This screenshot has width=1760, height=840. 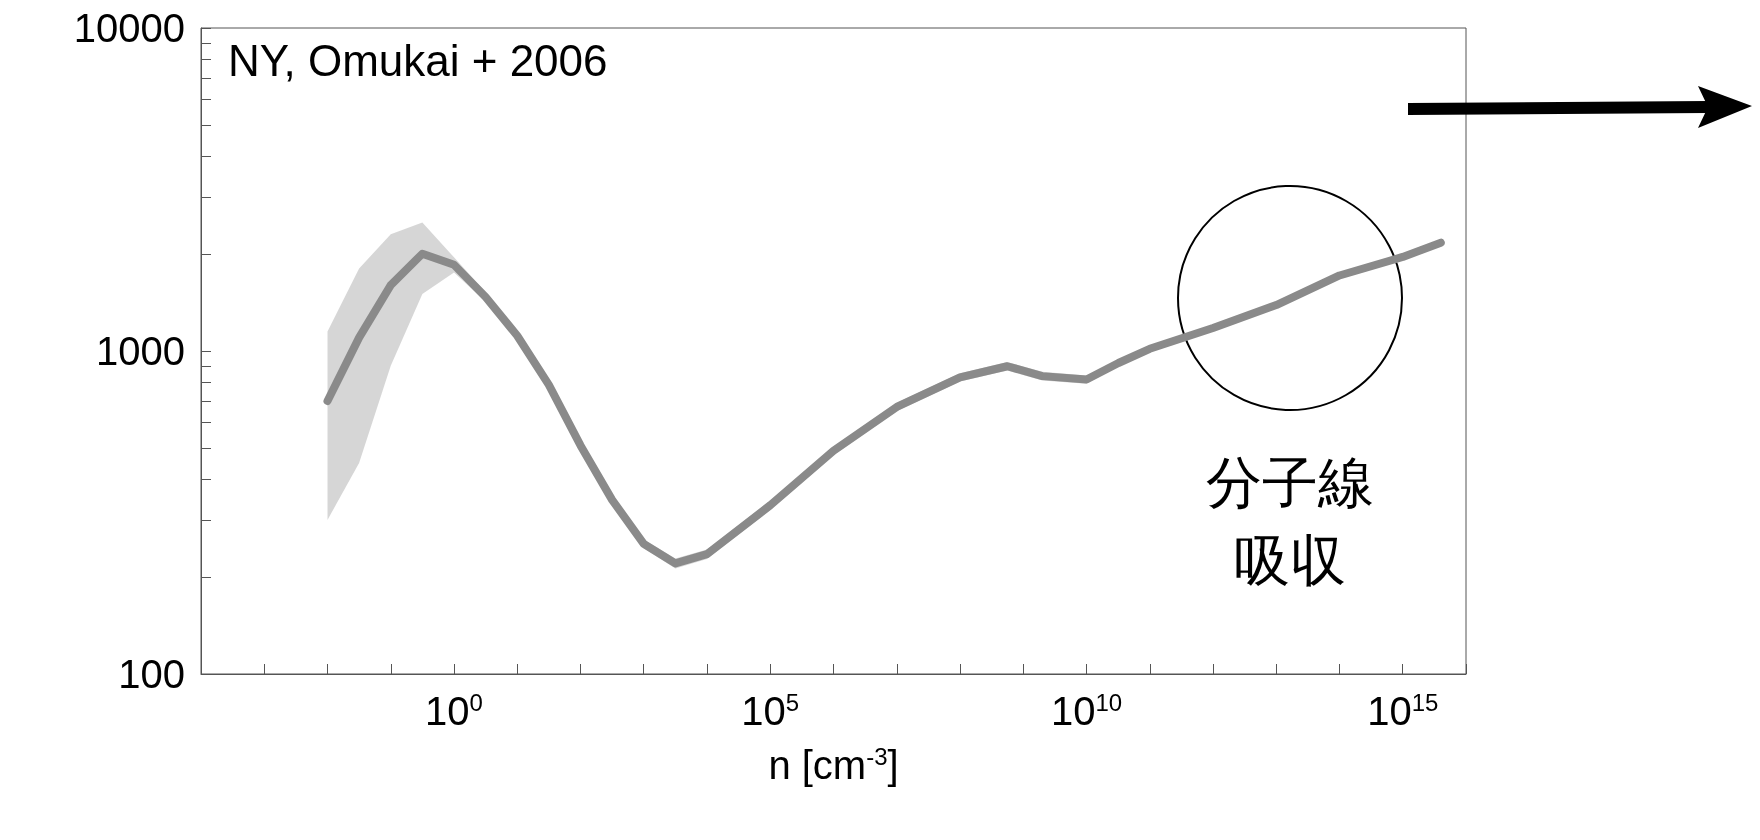 I want to click on annotation: 分子線吸収, so click(x=1290, y=521).